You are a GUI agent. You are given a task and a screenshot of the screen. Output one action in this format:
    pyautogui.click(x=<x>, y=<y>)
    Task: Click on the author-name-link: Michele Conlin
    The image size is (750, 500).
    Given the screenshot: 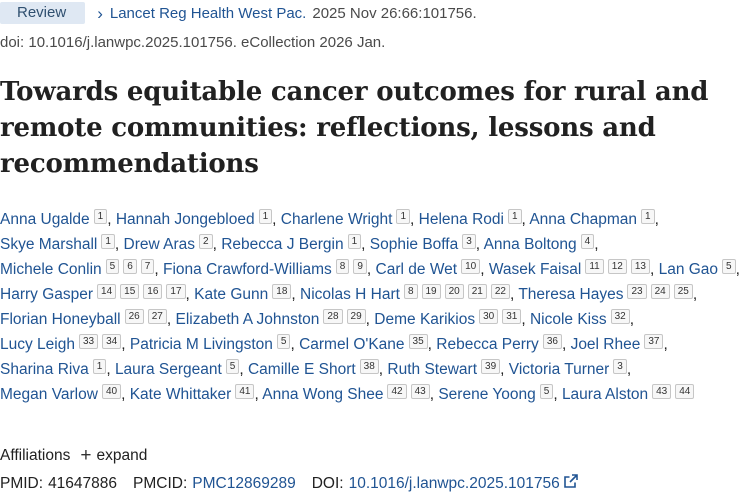 What is the action you would take?
    pyautogui.click(x=51, y=269)
    